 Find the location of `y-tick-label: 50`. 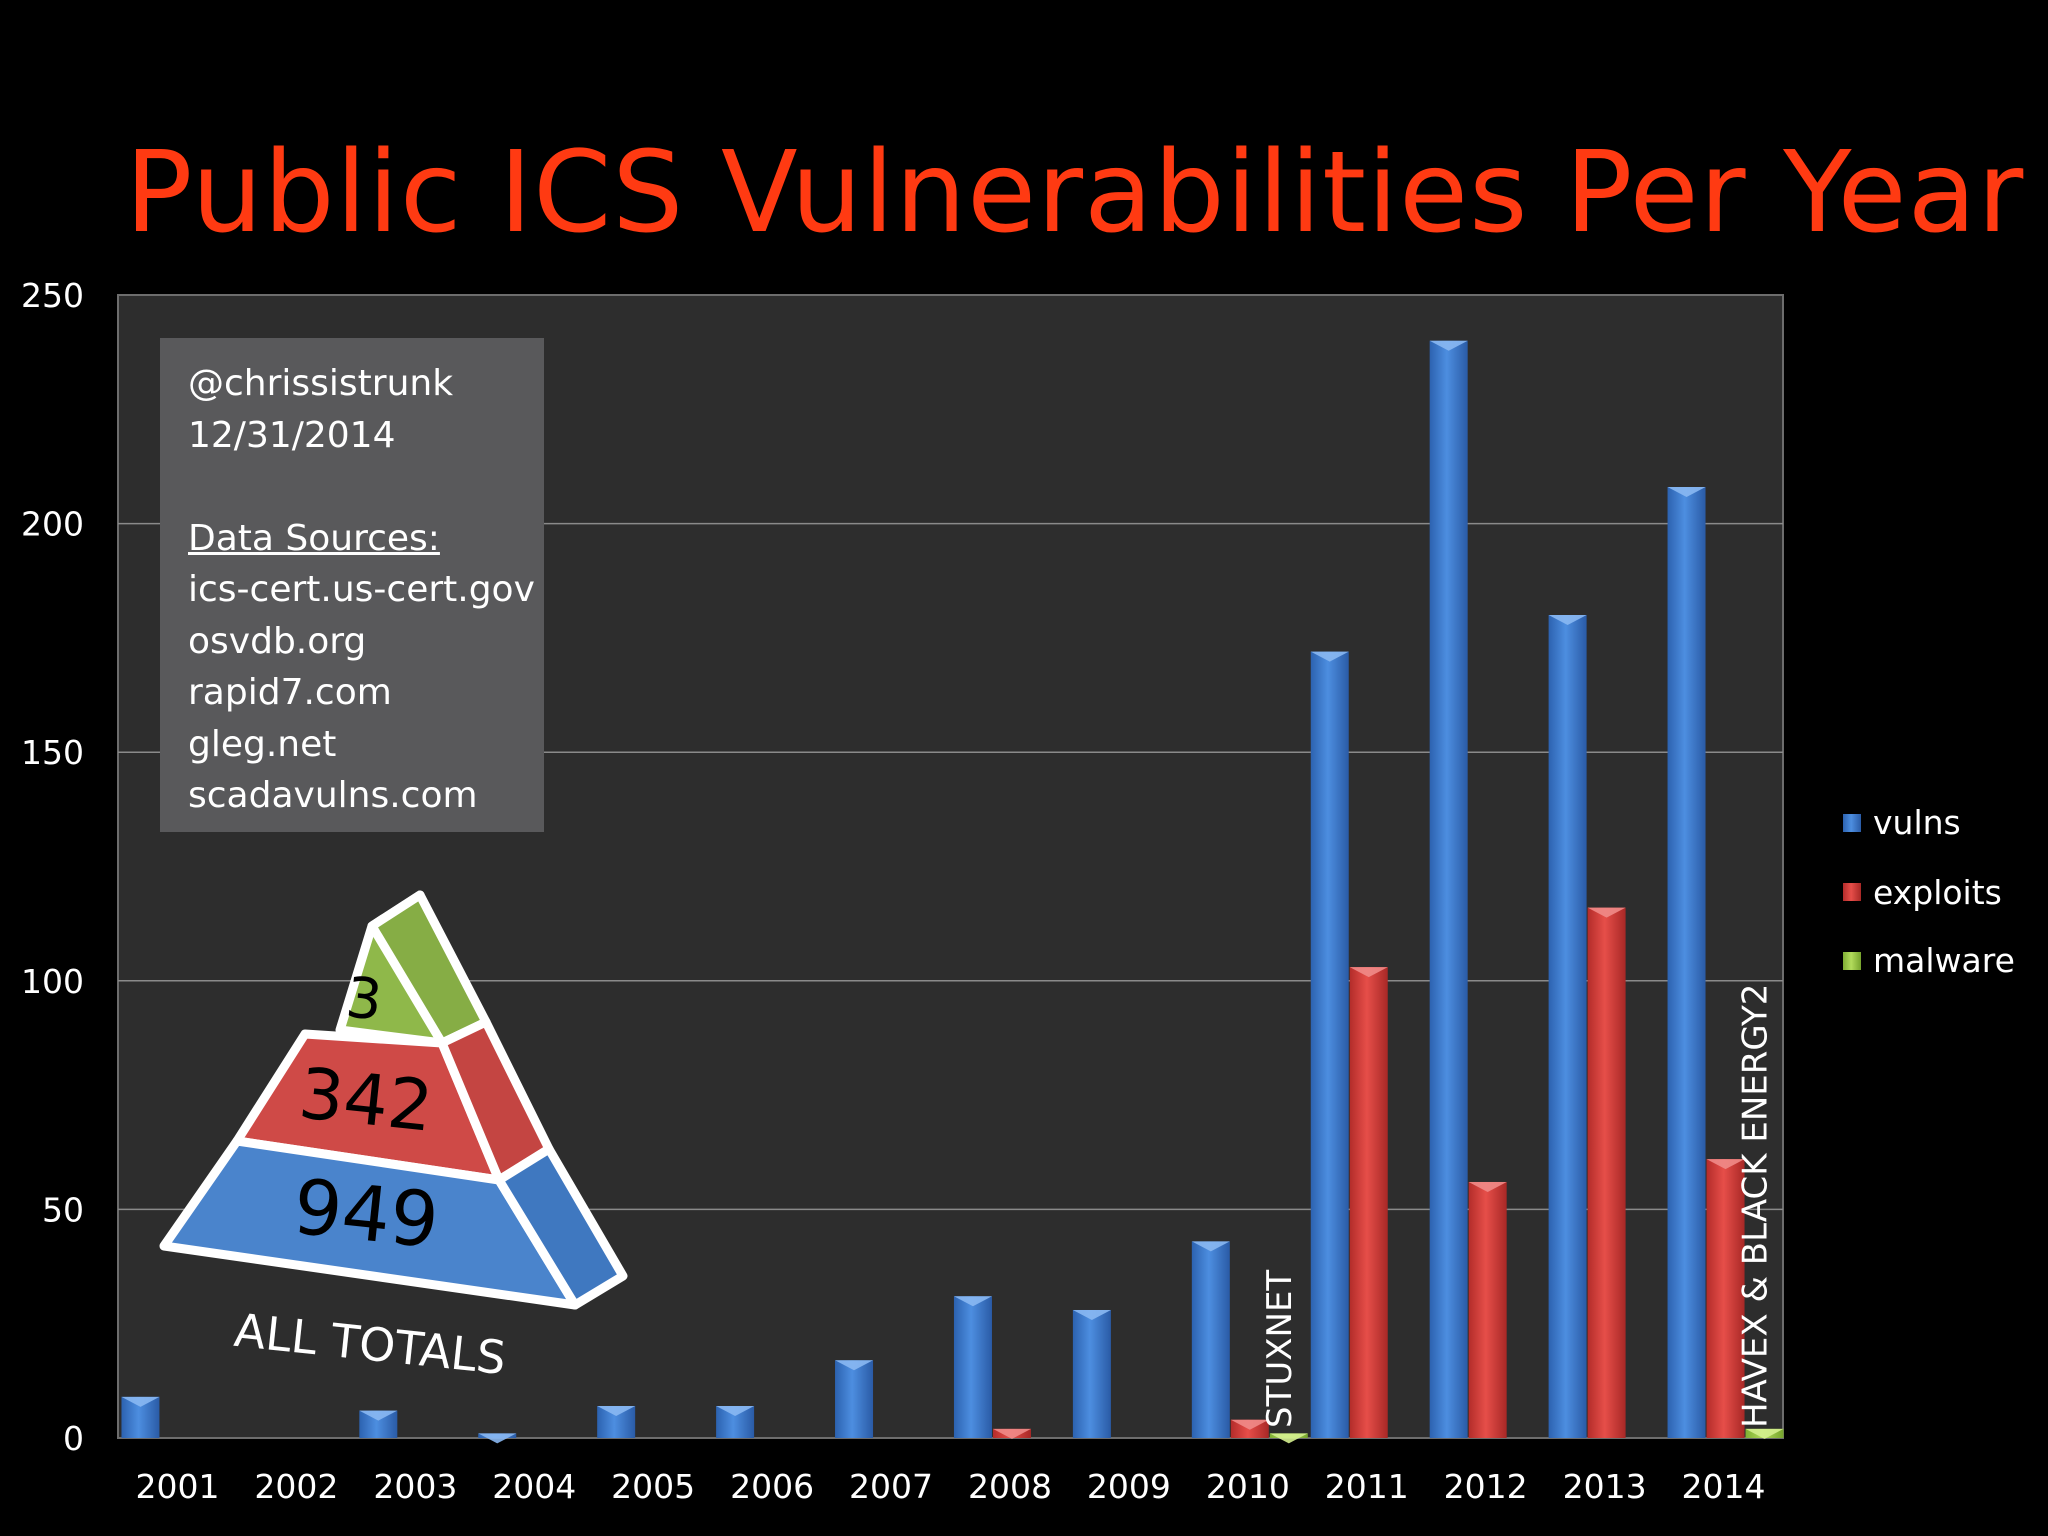

y-tick-label: 50 is located at coordinates (63, 1209).